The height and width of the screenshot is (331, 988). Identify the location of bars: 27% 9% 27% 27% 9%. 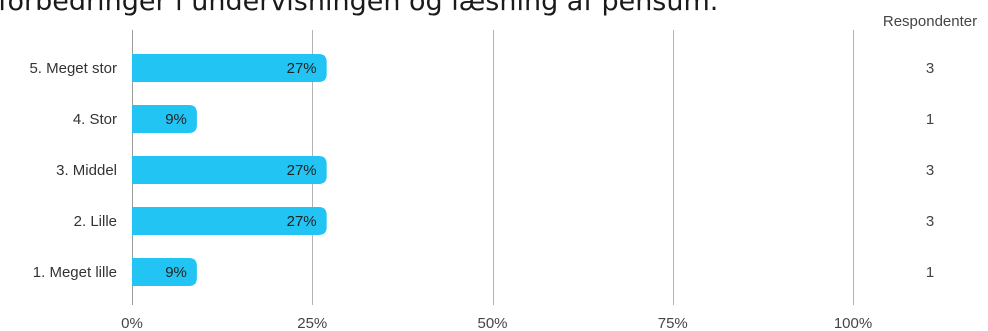
(229, 170).